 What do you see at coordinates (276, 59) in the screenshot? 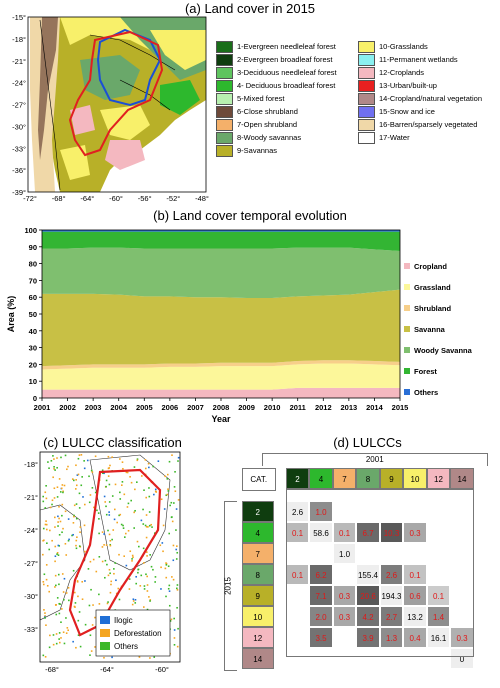
I see `legend-item: 2-Evergreen broadleaf forest` at bounding box center [276, 59].